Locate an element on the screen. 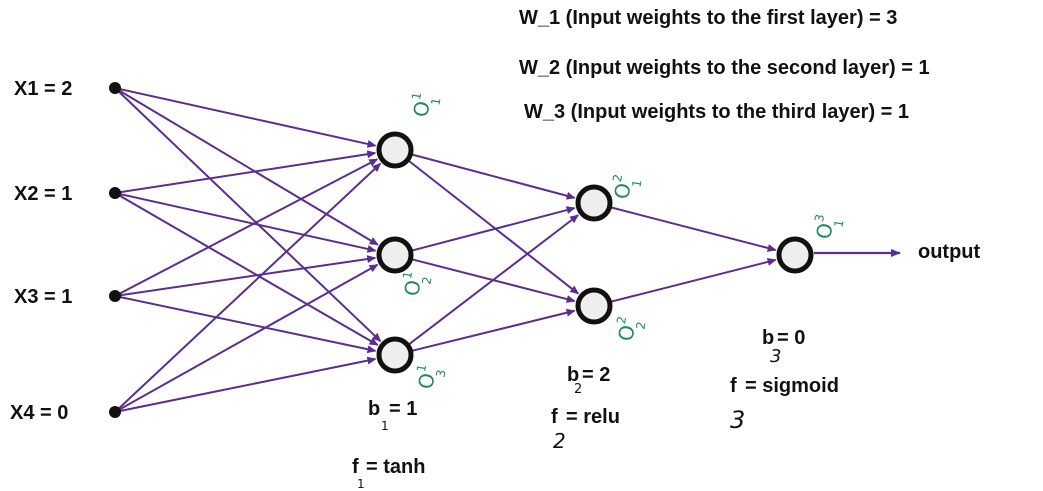 This screenshot has height=491, width=1043. layer1-activation: f 1 = tanh is located at coordinates (388, 473).